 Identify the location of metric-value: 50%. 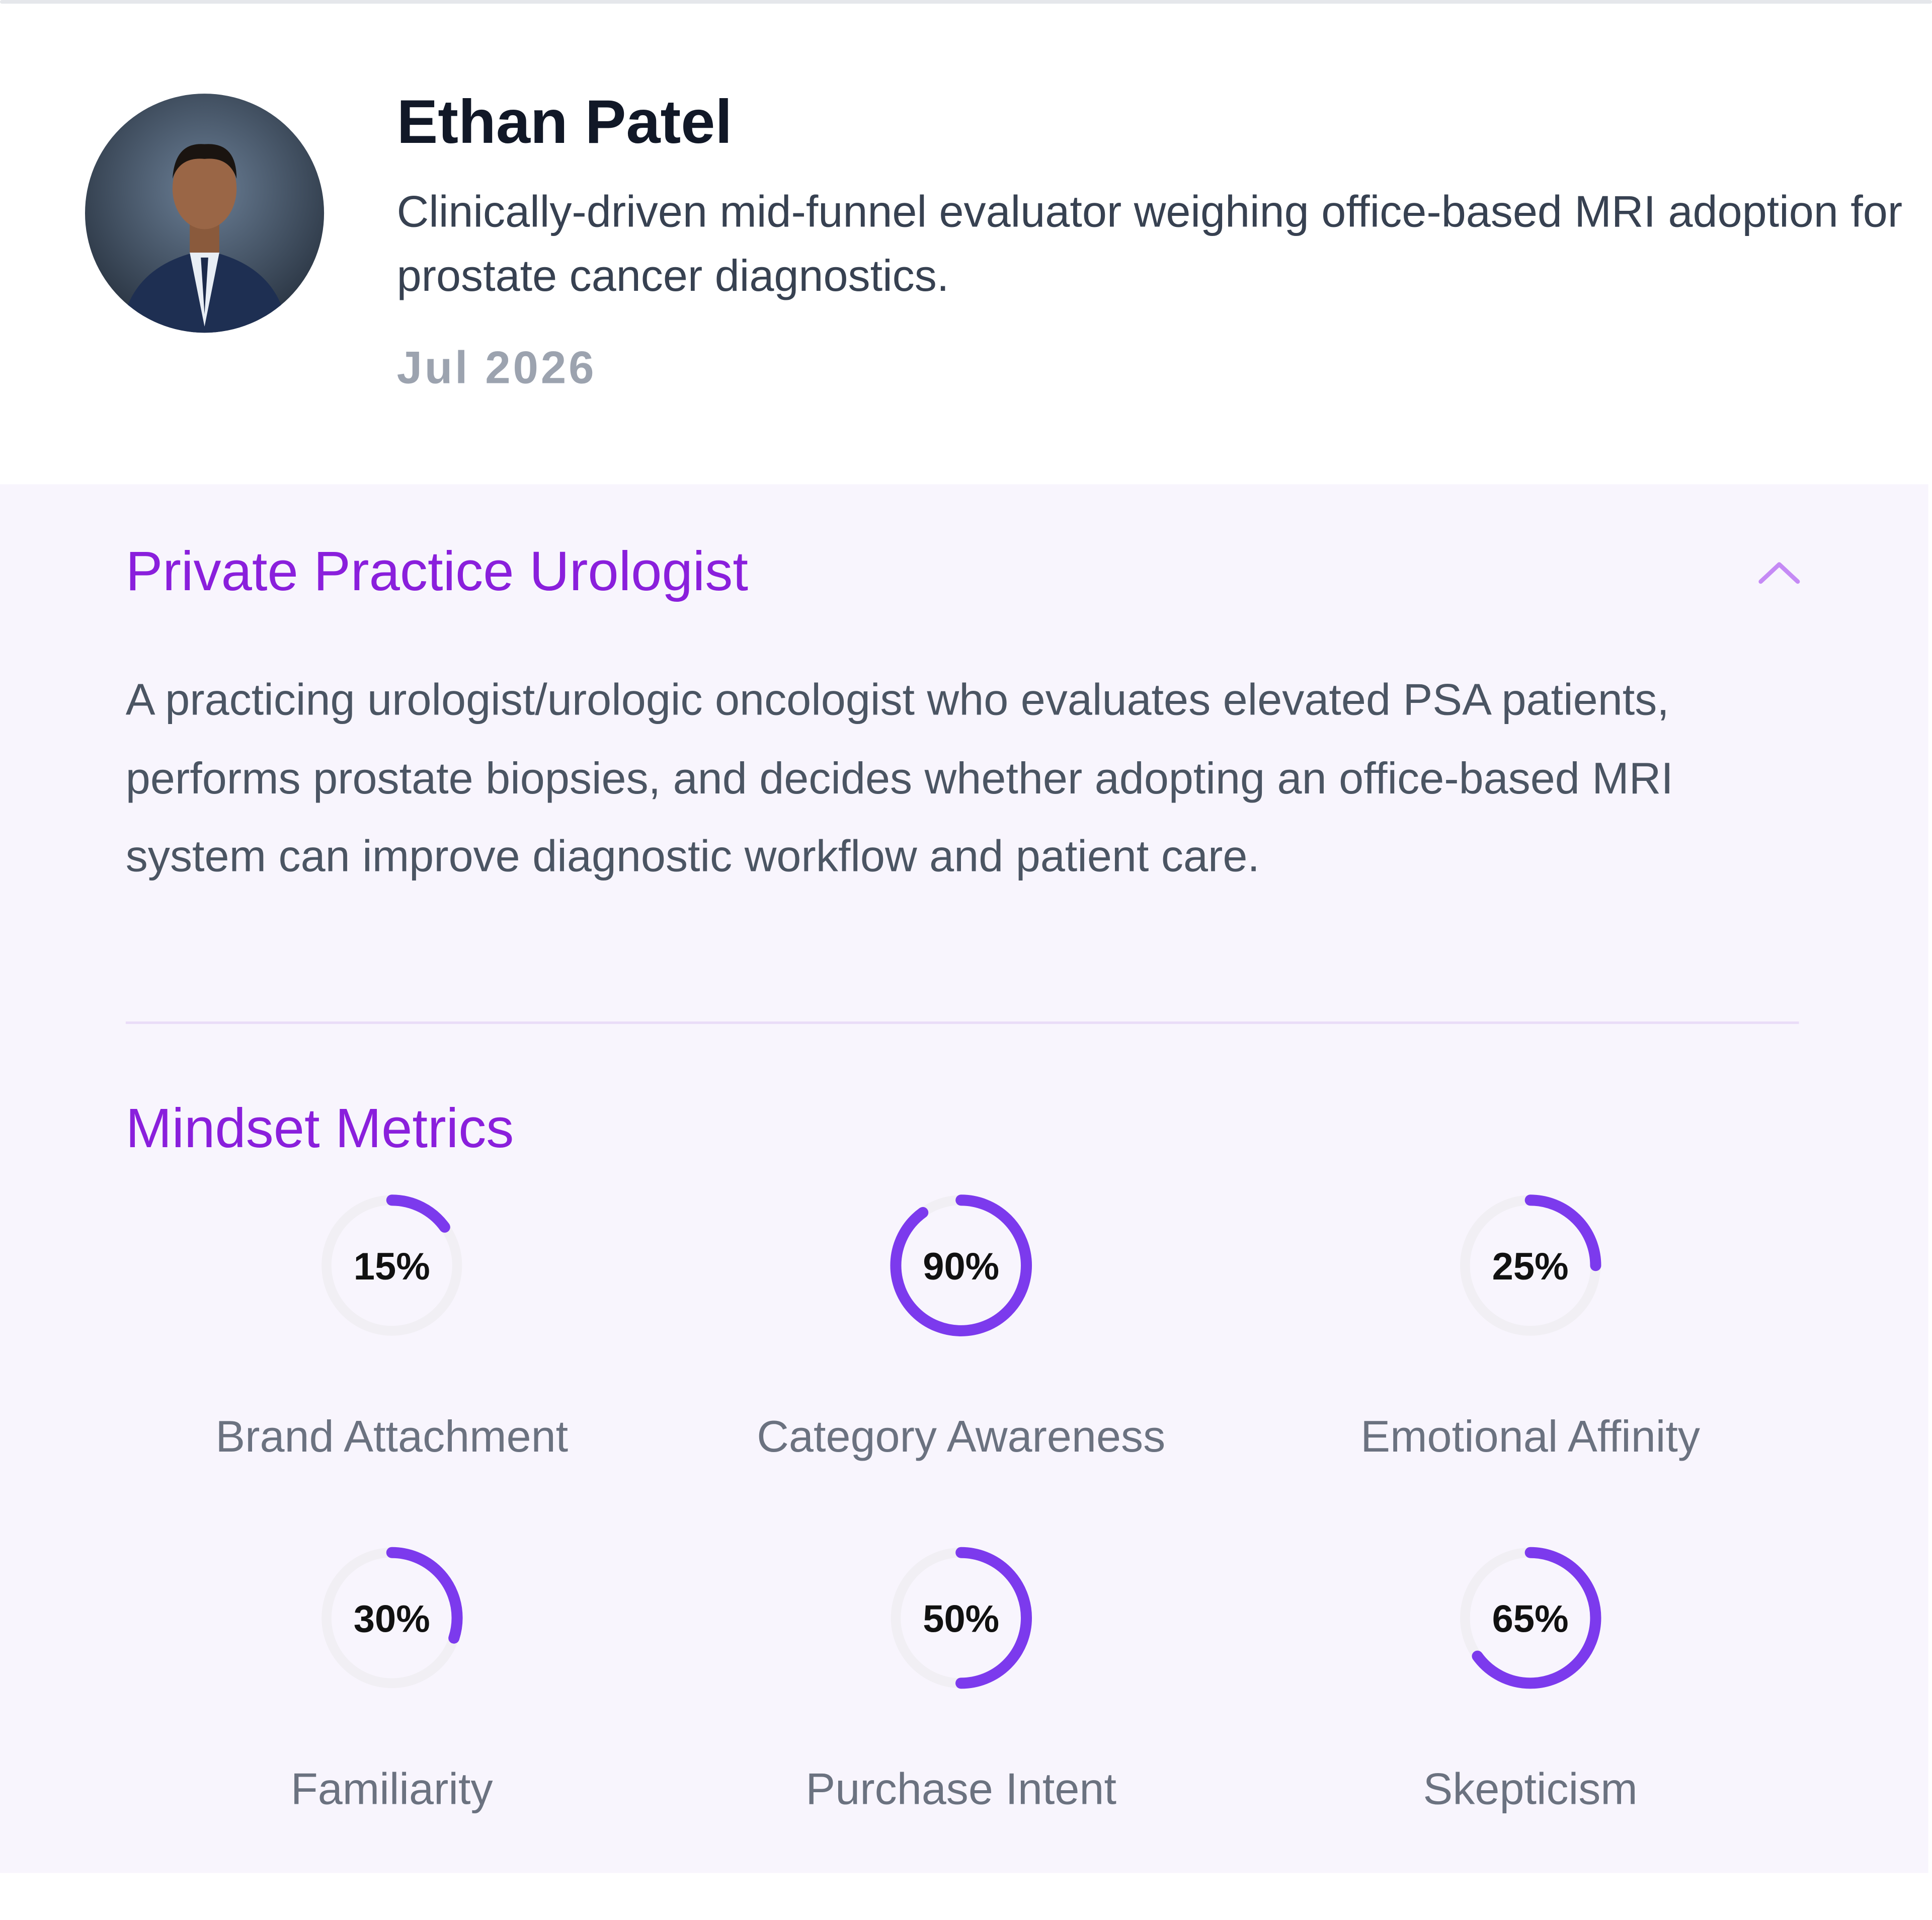
(961, 1618).